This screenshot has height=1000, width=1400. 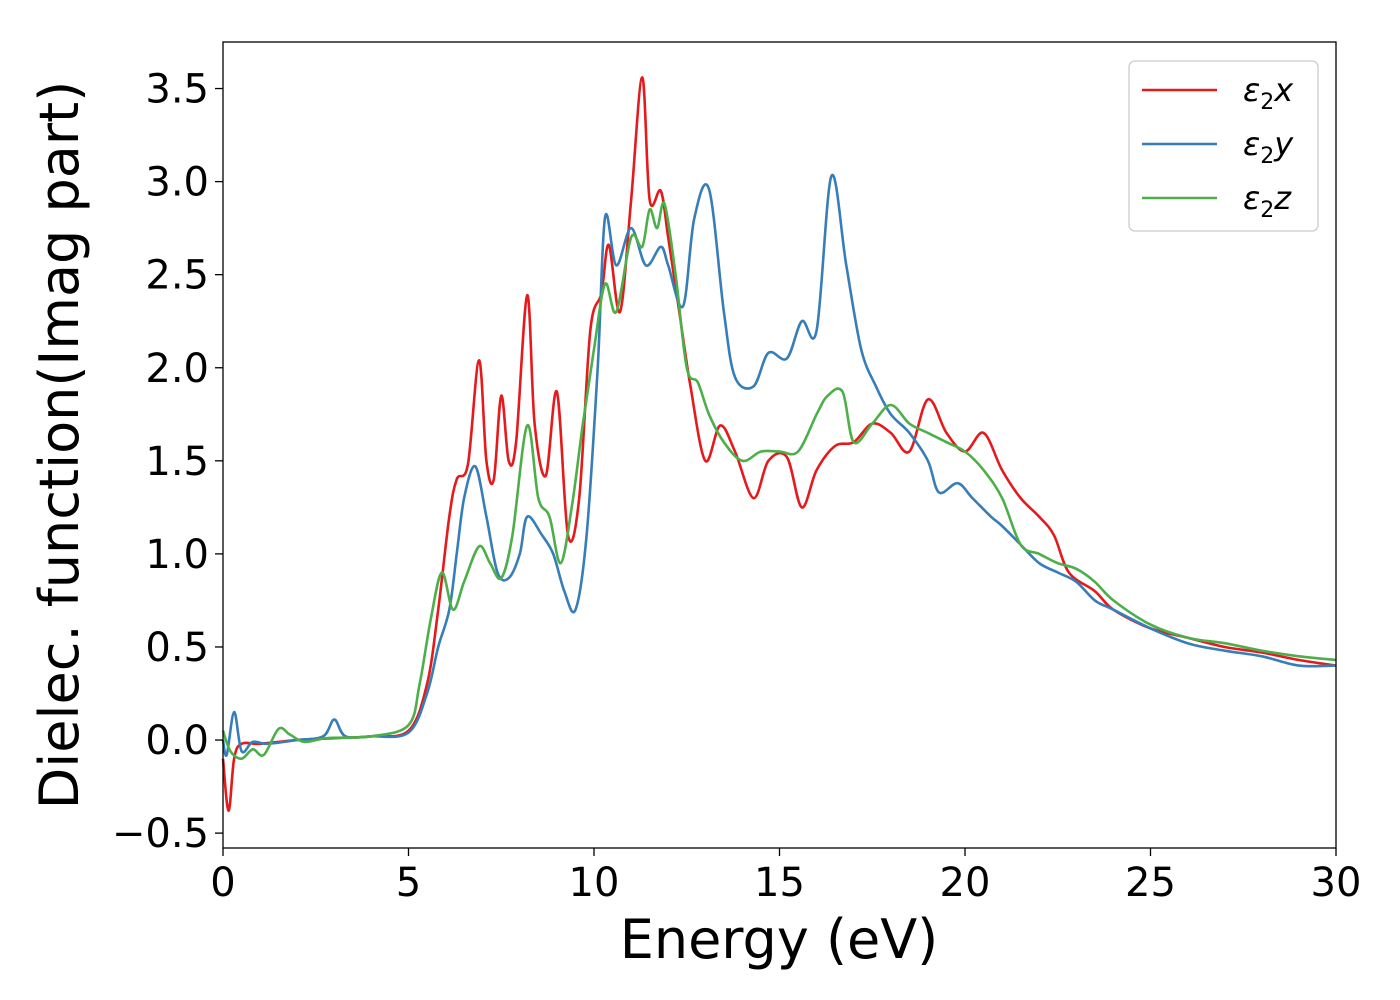 What do you see at coordinates (1268, 93) in the screenshot?
I see `legend-label-x: ε2x` at bounding box center [1268, 93].